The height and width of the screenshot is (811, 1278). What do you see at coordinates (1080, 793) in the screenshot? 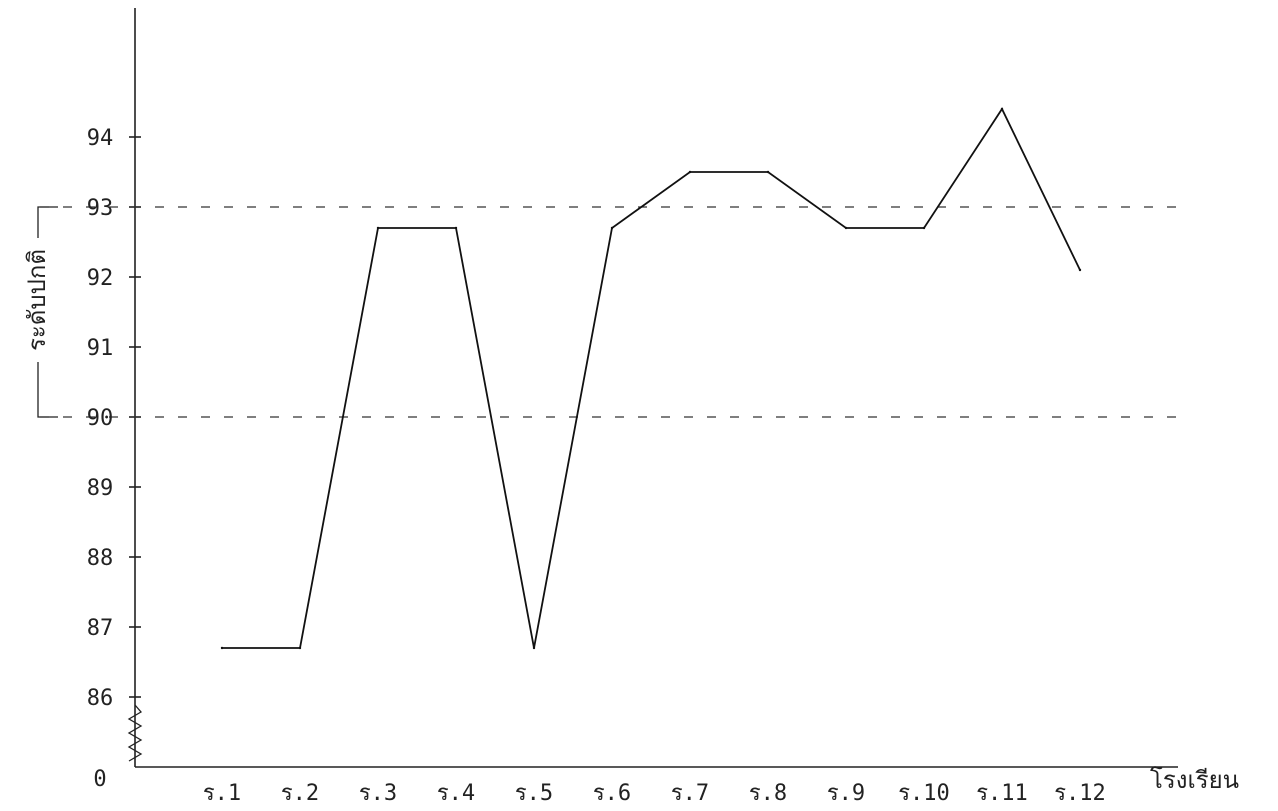
I see `x-tick-label: ร.12` at bounding box center [1080, 793].